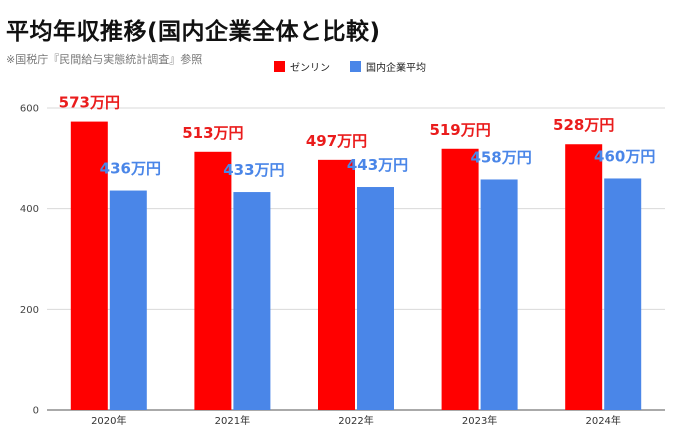 Image resolution: width=700 pixels, height=447 pixels. I want to click on x-tick-label: 2024年, so click(602, 420).